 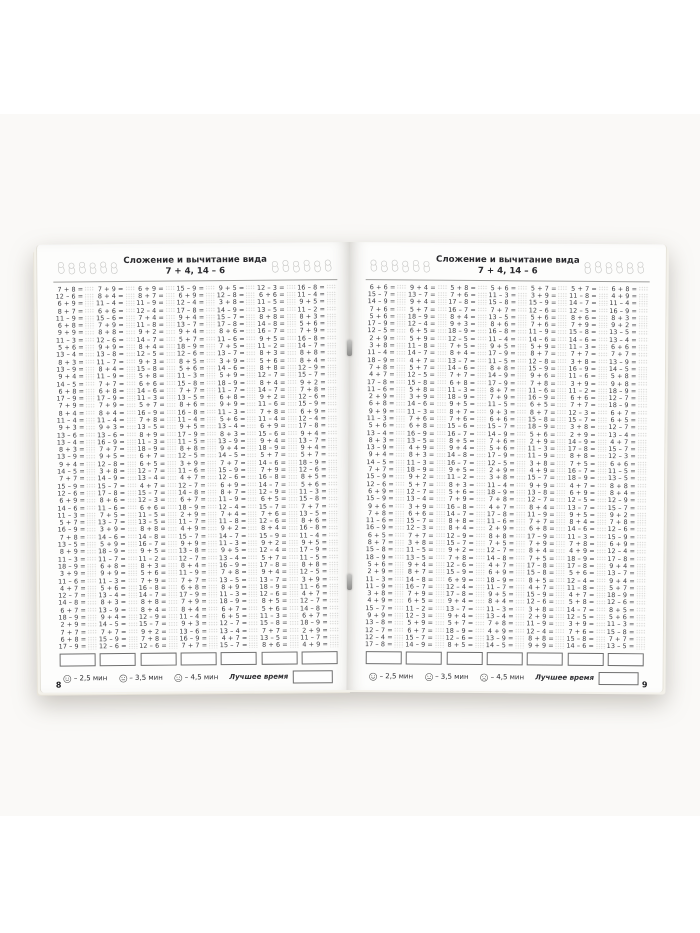 I want to click on problem-expression: 8 + 6 =, so click(x=275, y=645).